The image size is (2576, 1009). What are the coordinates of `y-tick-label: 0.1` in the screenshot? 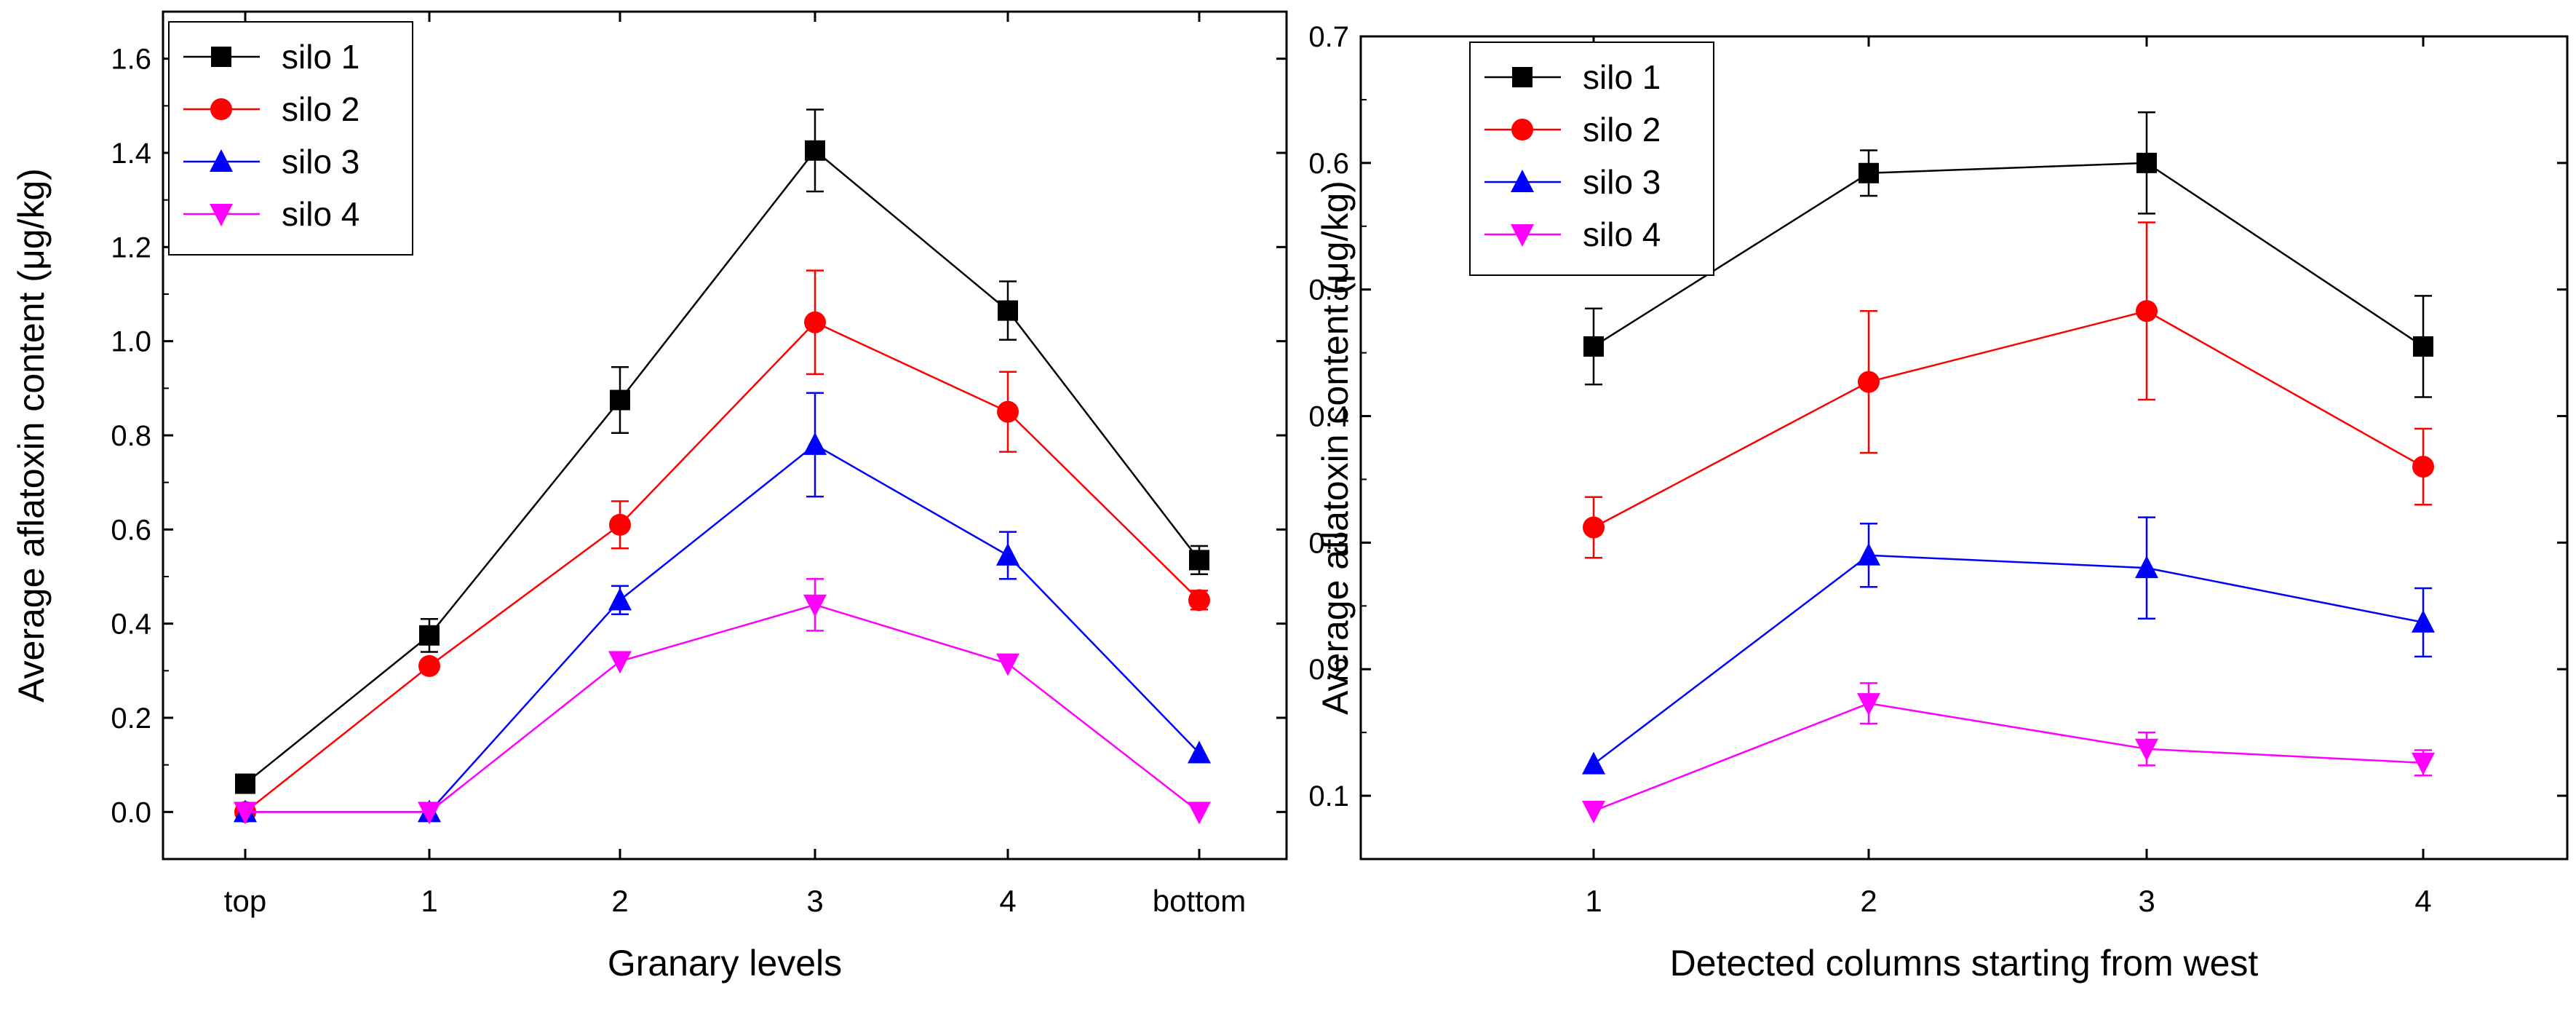 It's located at (1328, 796).